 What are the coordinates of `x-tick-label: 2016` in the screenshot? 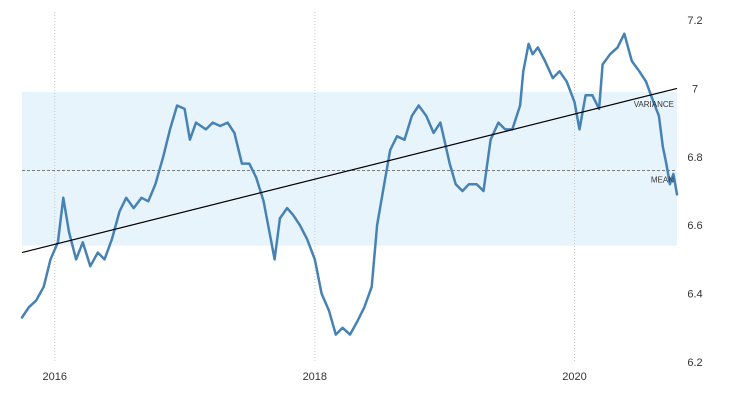 It's located at (54, 377).